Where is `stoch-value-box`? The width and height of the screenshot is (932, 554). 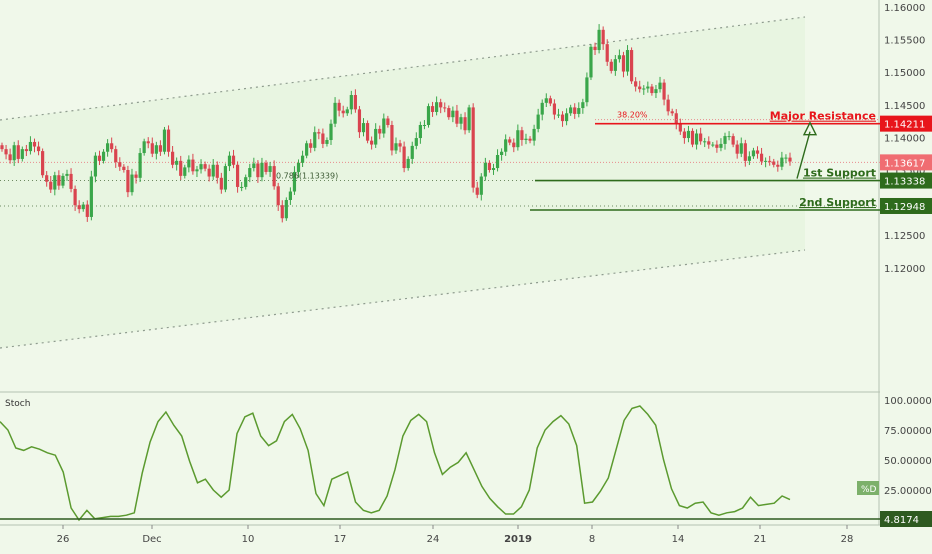 stoch-value-box is located at coordinates (906, 519).